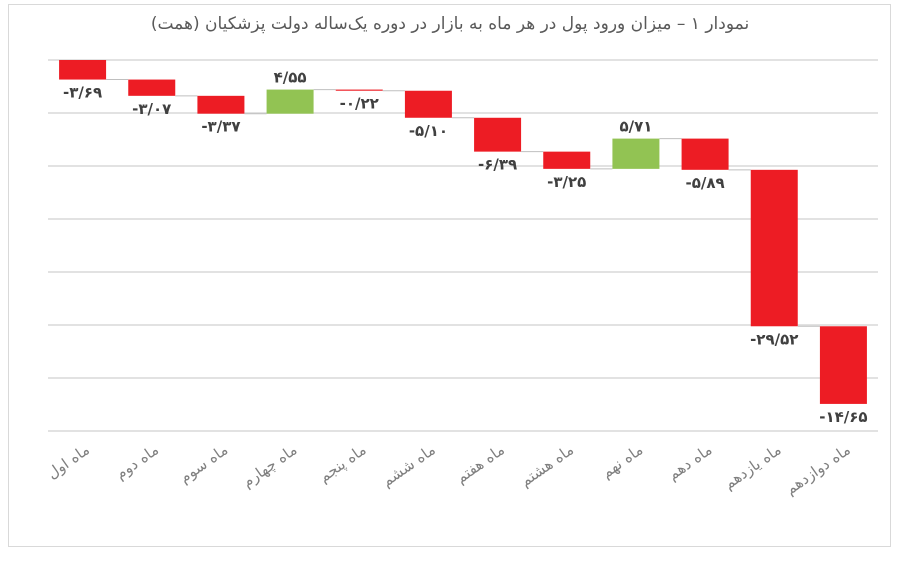  Describe the element at coordinates (622, 461) in the screenshot. I see `category-label: ماه نهم` at that location.